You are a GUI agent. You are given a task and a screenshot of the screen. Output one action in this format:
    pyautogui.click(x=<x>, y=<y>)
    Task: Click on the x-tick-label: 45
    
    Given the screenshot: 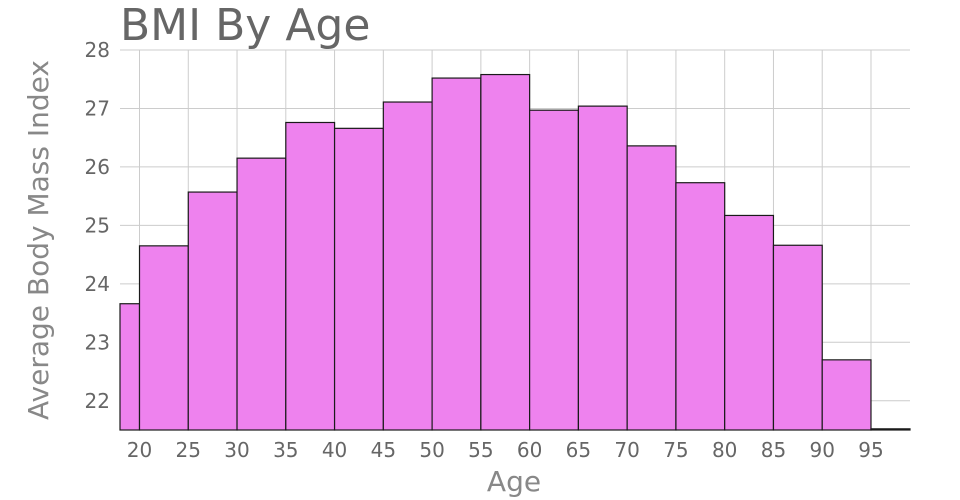 What is the action you would take?
    pyautogui.click(x=383, y=450)
    